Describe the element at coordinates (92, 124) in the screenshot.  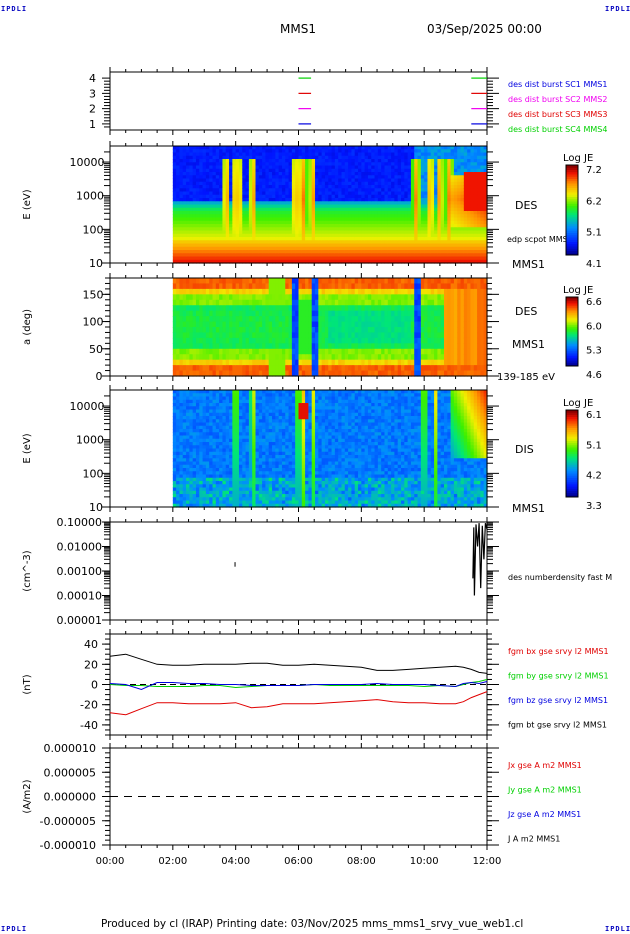
I see `y-tick-label: 1` at that location.